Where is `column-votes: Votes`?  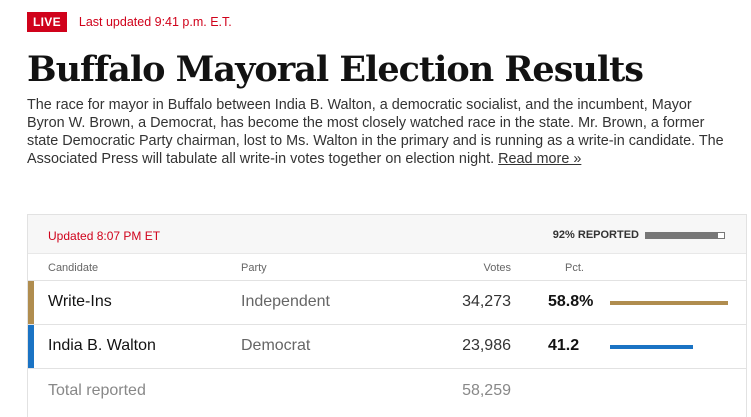 column-votes: Votes is located at coordinates (497, 268).